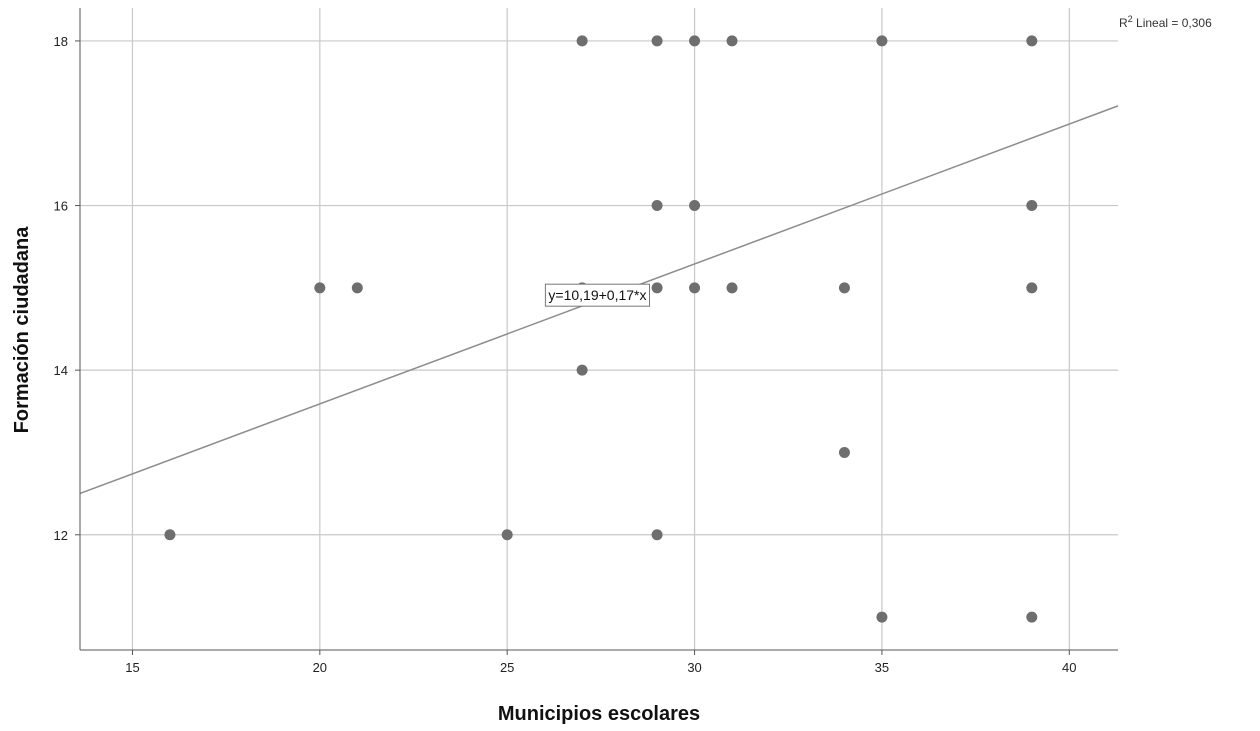  What do you see at coordinates (694, 667) in the screenshot?
I see `x-tick-label: 30` at bounding box center [694, 667].